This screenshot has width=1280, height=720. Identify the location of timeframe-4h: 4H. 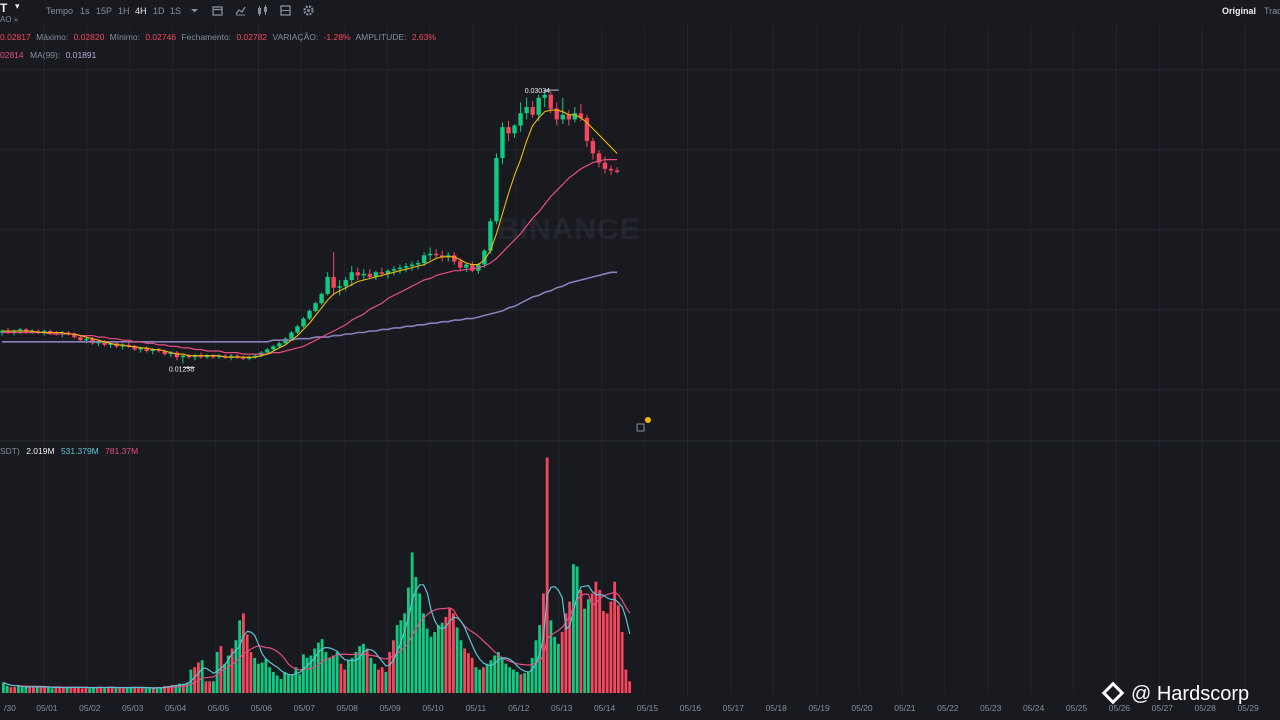
(141, 11).